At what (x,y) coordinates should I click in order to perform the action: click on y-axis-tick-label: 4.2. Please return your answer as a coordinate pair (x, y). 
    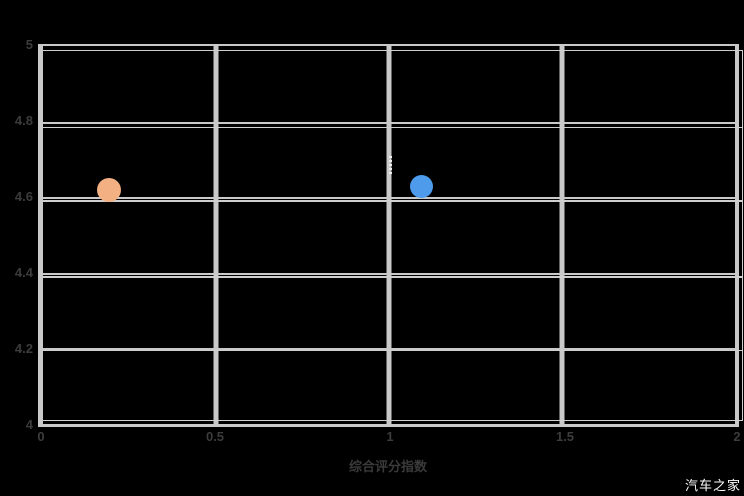
    Looking at the image, I should click on (23, 348).